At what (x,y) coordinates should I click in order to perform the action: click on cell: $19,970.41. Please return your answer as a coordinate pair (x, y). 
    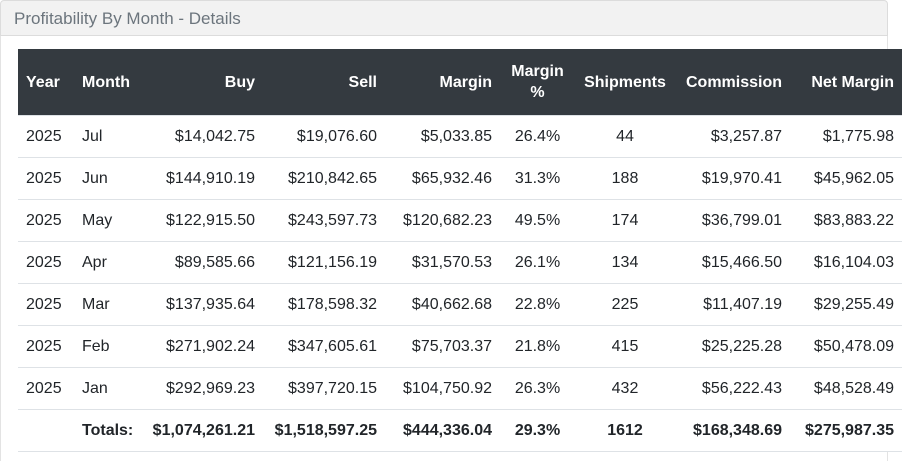
    Looking at the image, I should click on (732, 178).